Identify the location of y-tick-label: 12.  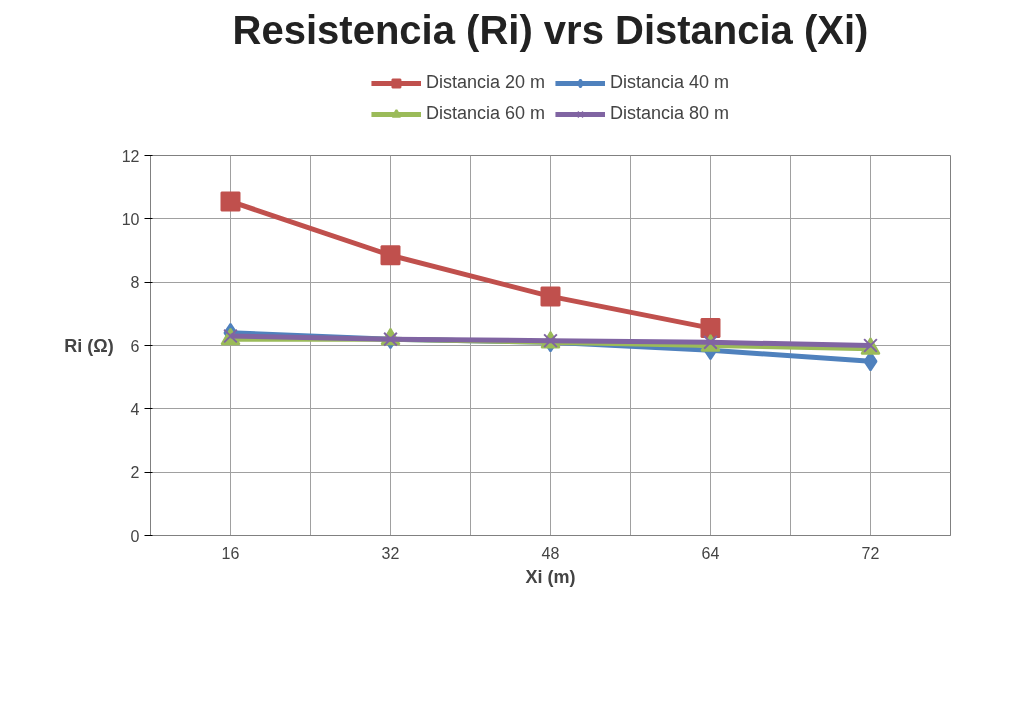
(130, 156).